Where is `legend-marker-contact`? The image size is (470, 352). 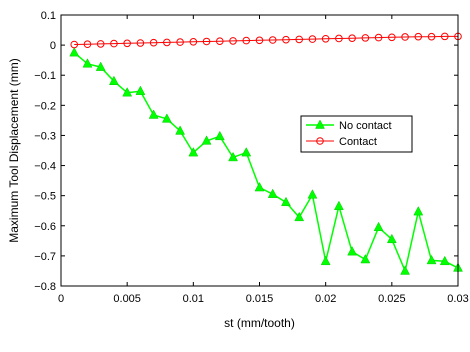 legend-marker-contact is located at coordinates (320, 141).